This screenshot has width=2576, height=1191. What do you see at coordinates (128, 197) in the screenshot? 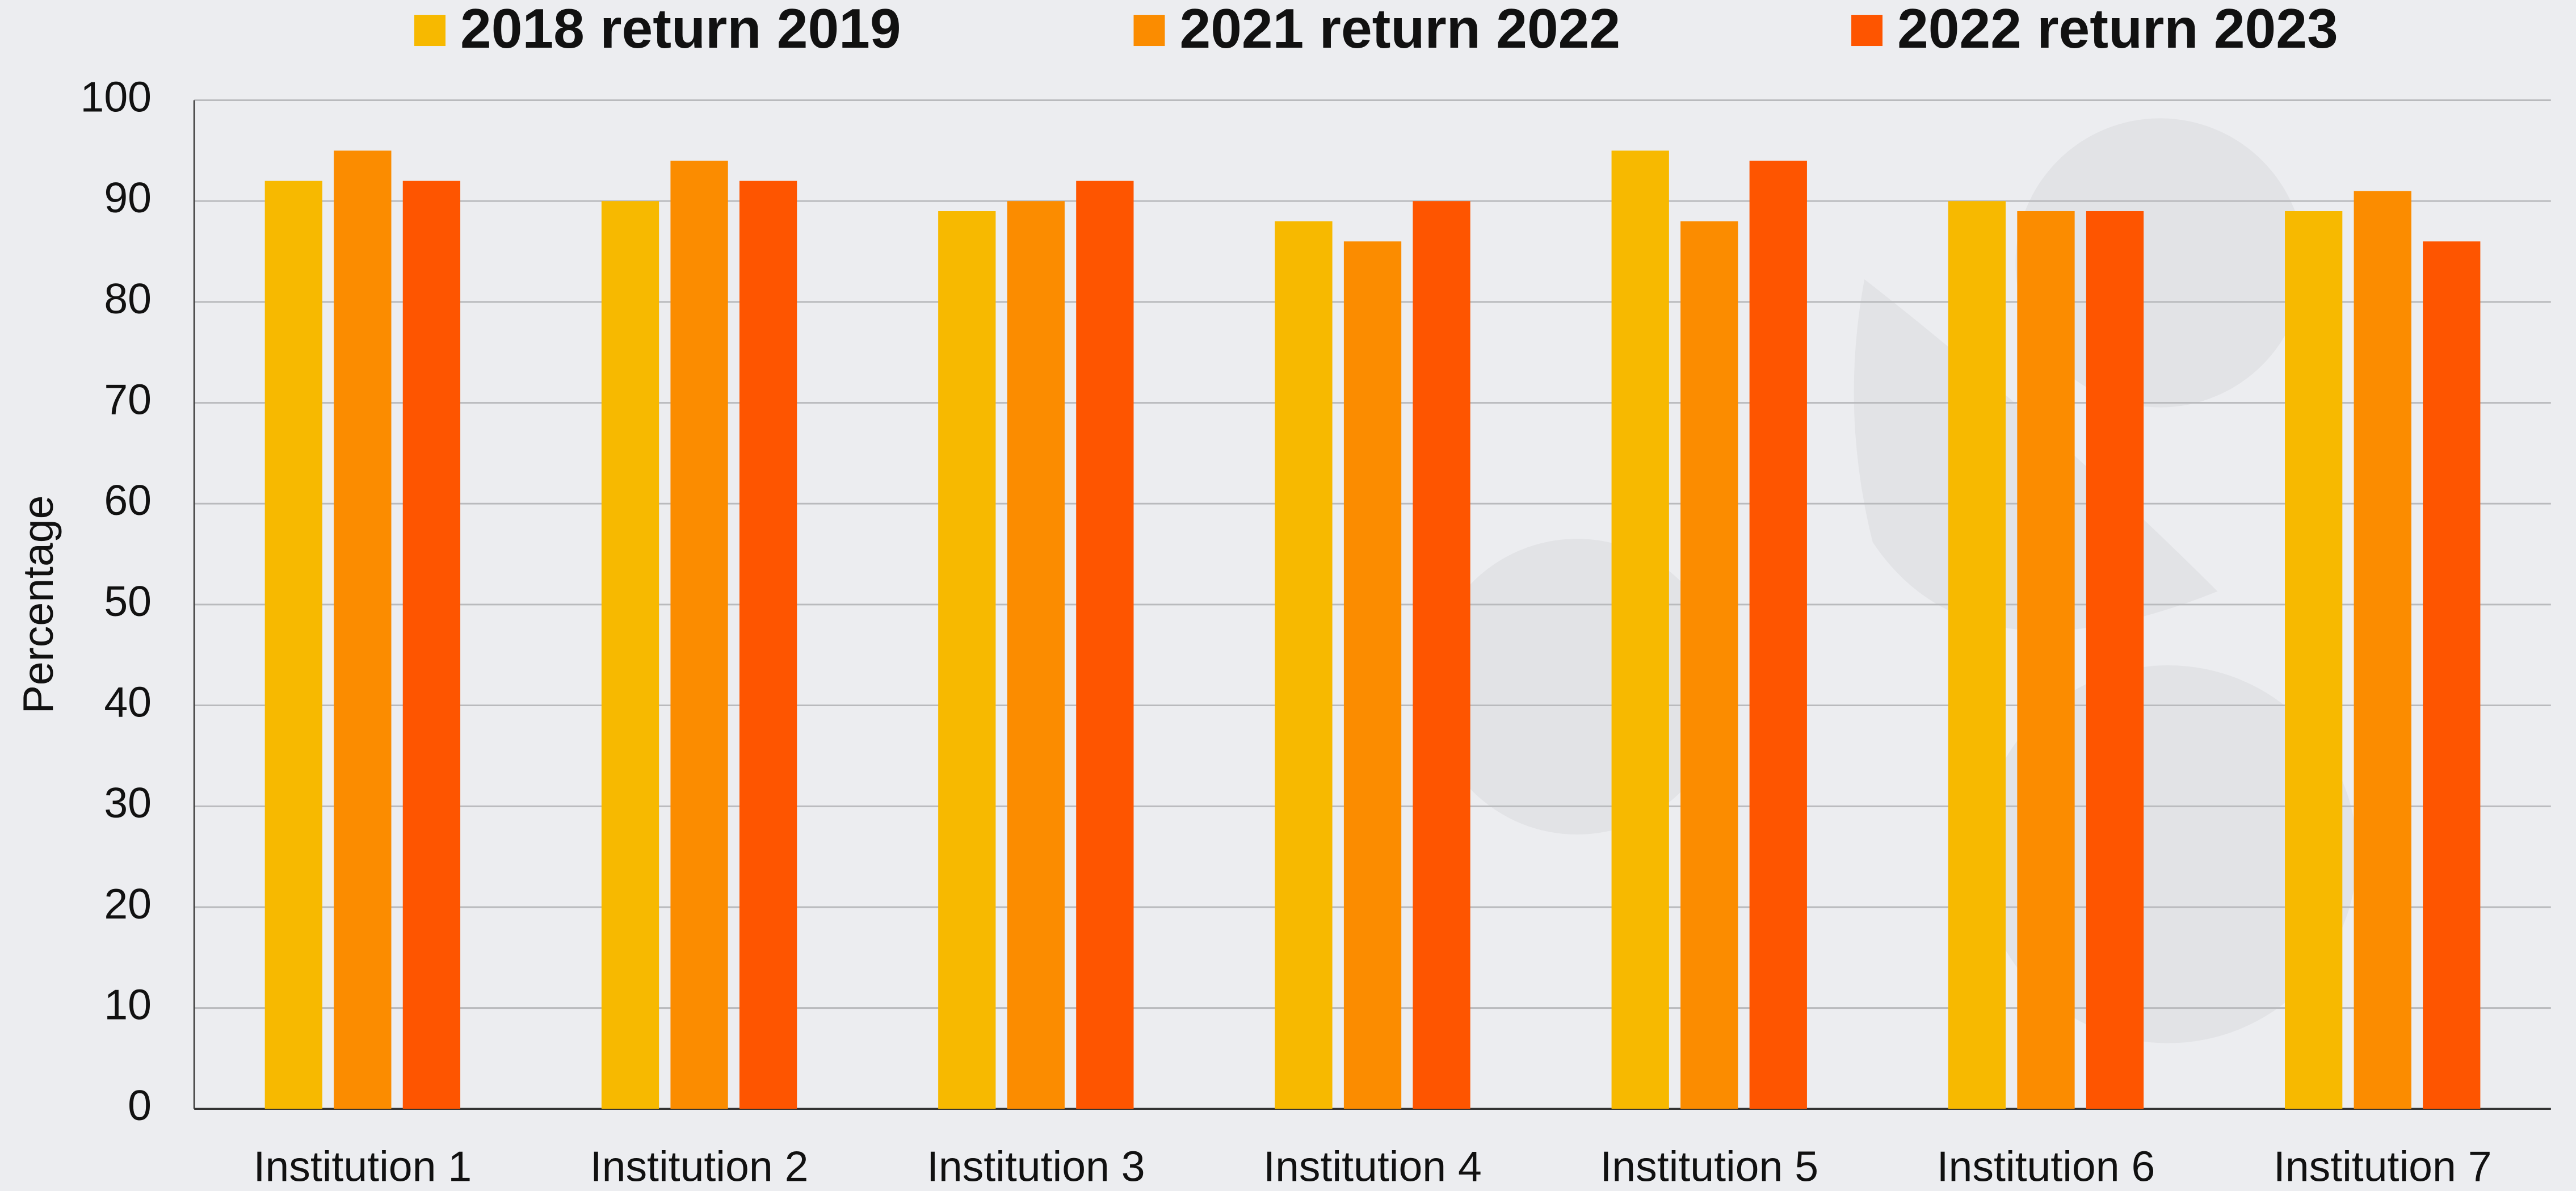
I see `y-tick-label: 90` at bounding box center [128, 197].